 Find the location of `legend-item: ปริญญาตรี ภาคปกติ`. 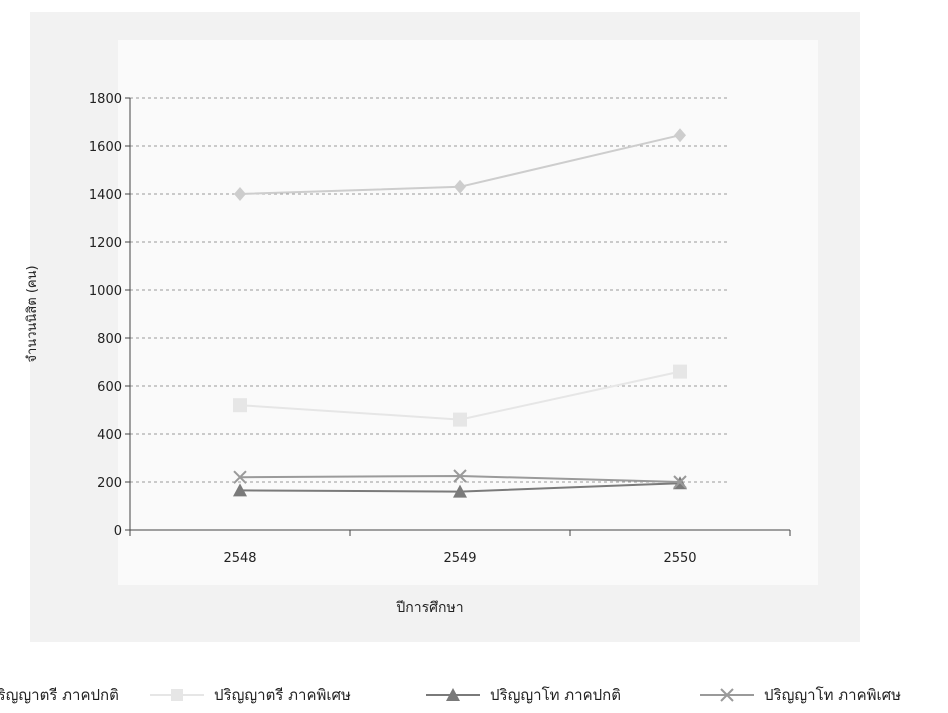

legend-item: ปริญญาตรี ภาคปกติ is located at coordinates (59, 695).